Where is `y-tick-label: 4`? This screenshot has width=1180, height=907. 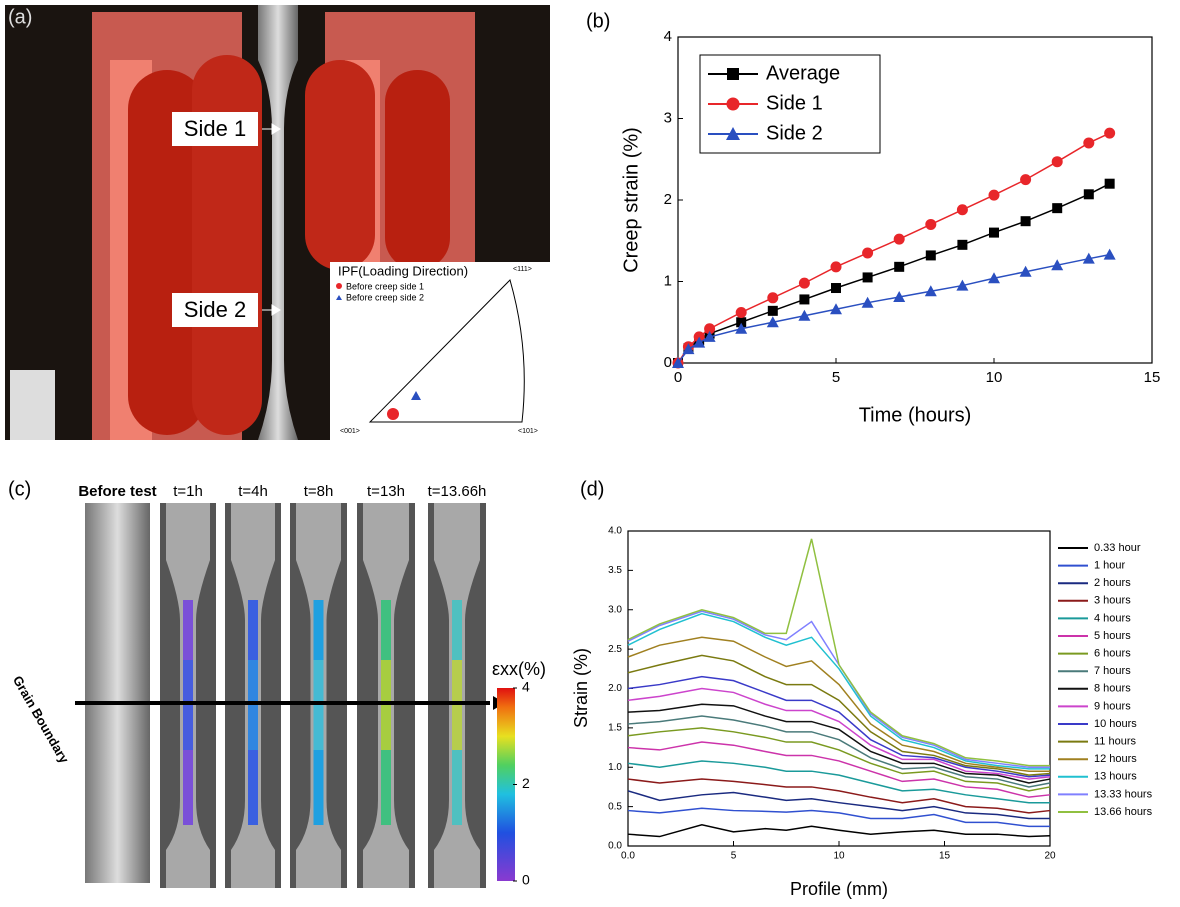 y-tick-label: 4 is located at coordinates (668, 36).